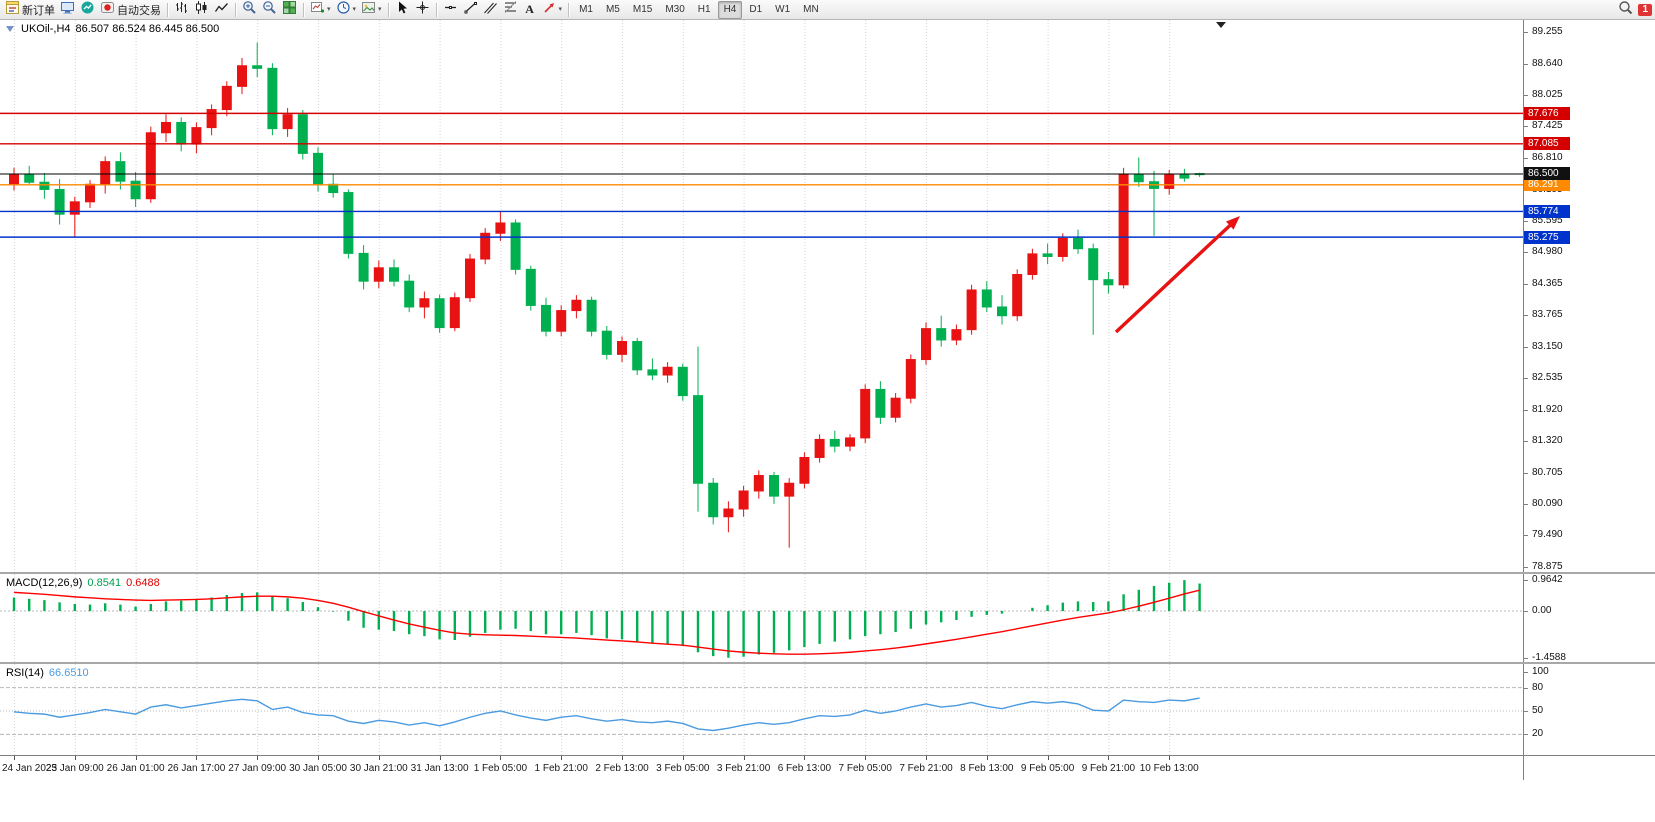  Describe the element at coordinates (926, 768) in the screenshot. I see `time-axis-label: 7 Feb 21:00` at that location.